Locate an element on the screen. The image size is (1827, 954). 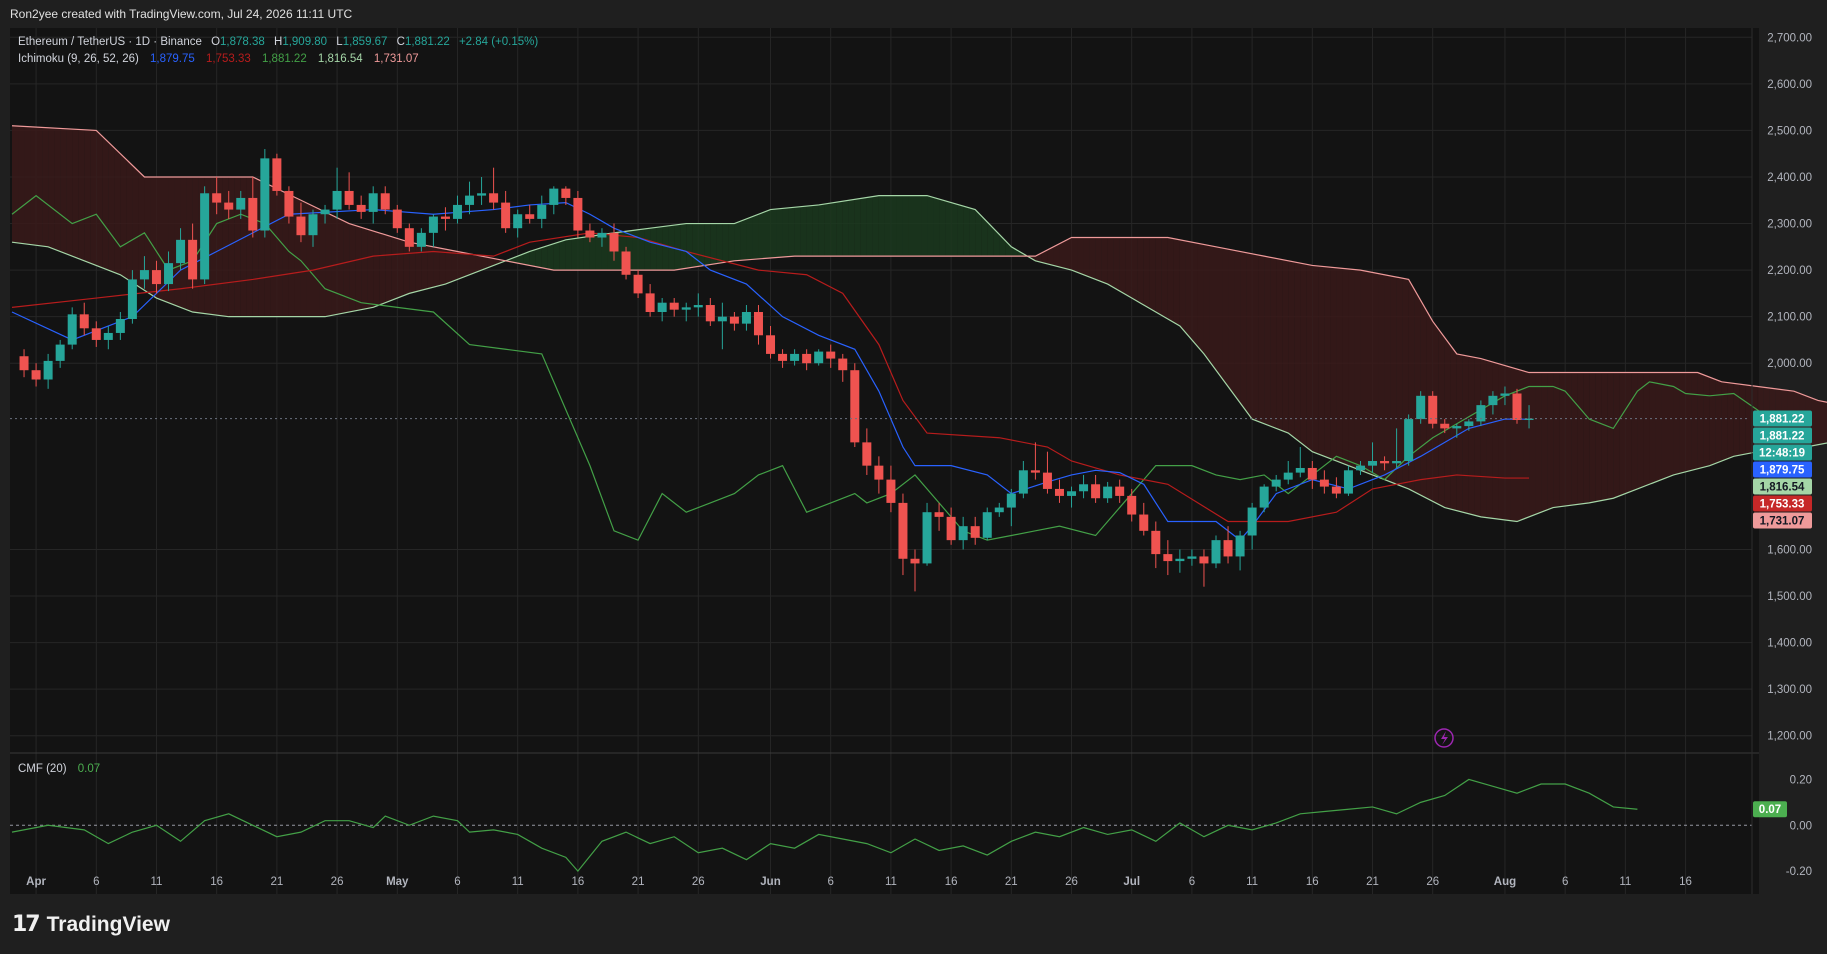
brand-name: TradingView is located at coordinates (108, 924).